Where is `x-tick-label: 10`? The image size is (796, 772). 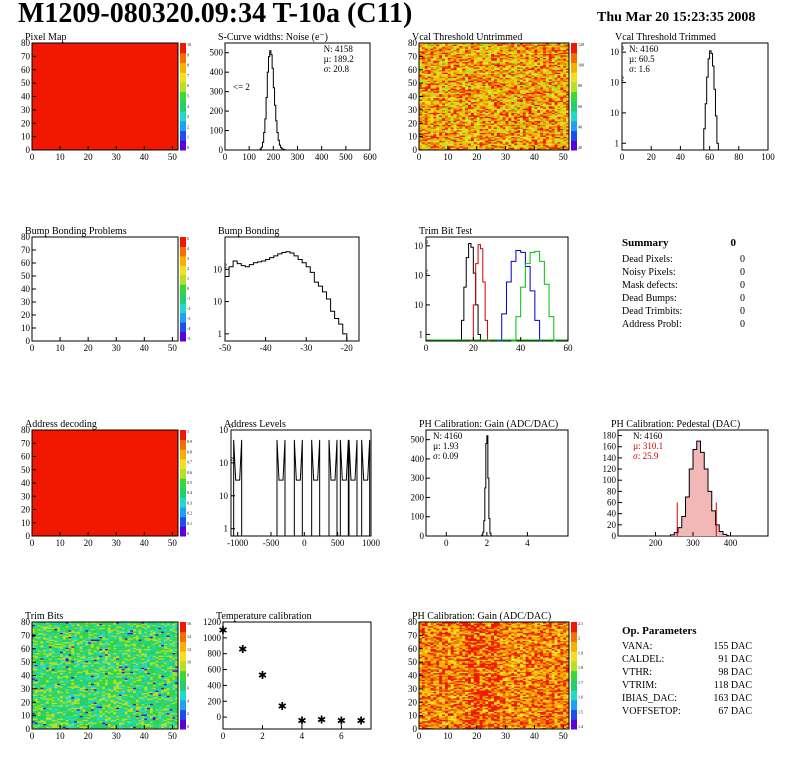 x-tick-label: 10 is located at coordinates (448, 157).